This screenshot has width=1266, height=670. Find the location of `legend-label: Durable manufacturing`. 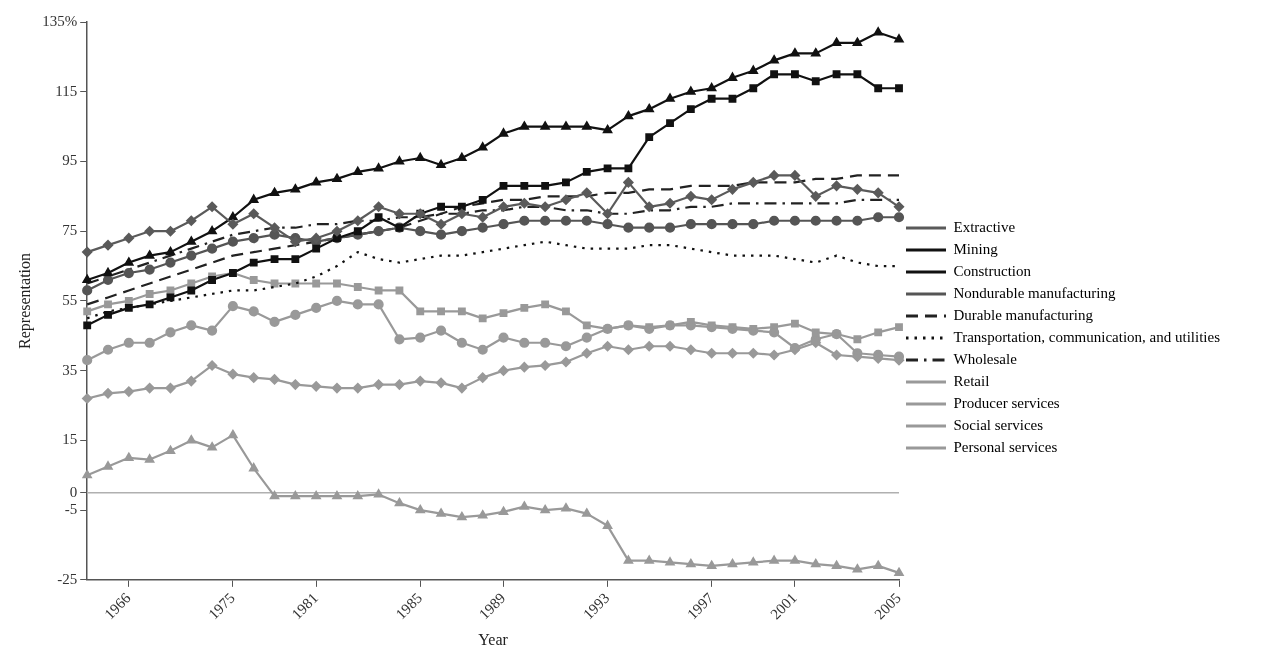

legend-label: Durable manufacturing is located at coordinates (1023, 314).